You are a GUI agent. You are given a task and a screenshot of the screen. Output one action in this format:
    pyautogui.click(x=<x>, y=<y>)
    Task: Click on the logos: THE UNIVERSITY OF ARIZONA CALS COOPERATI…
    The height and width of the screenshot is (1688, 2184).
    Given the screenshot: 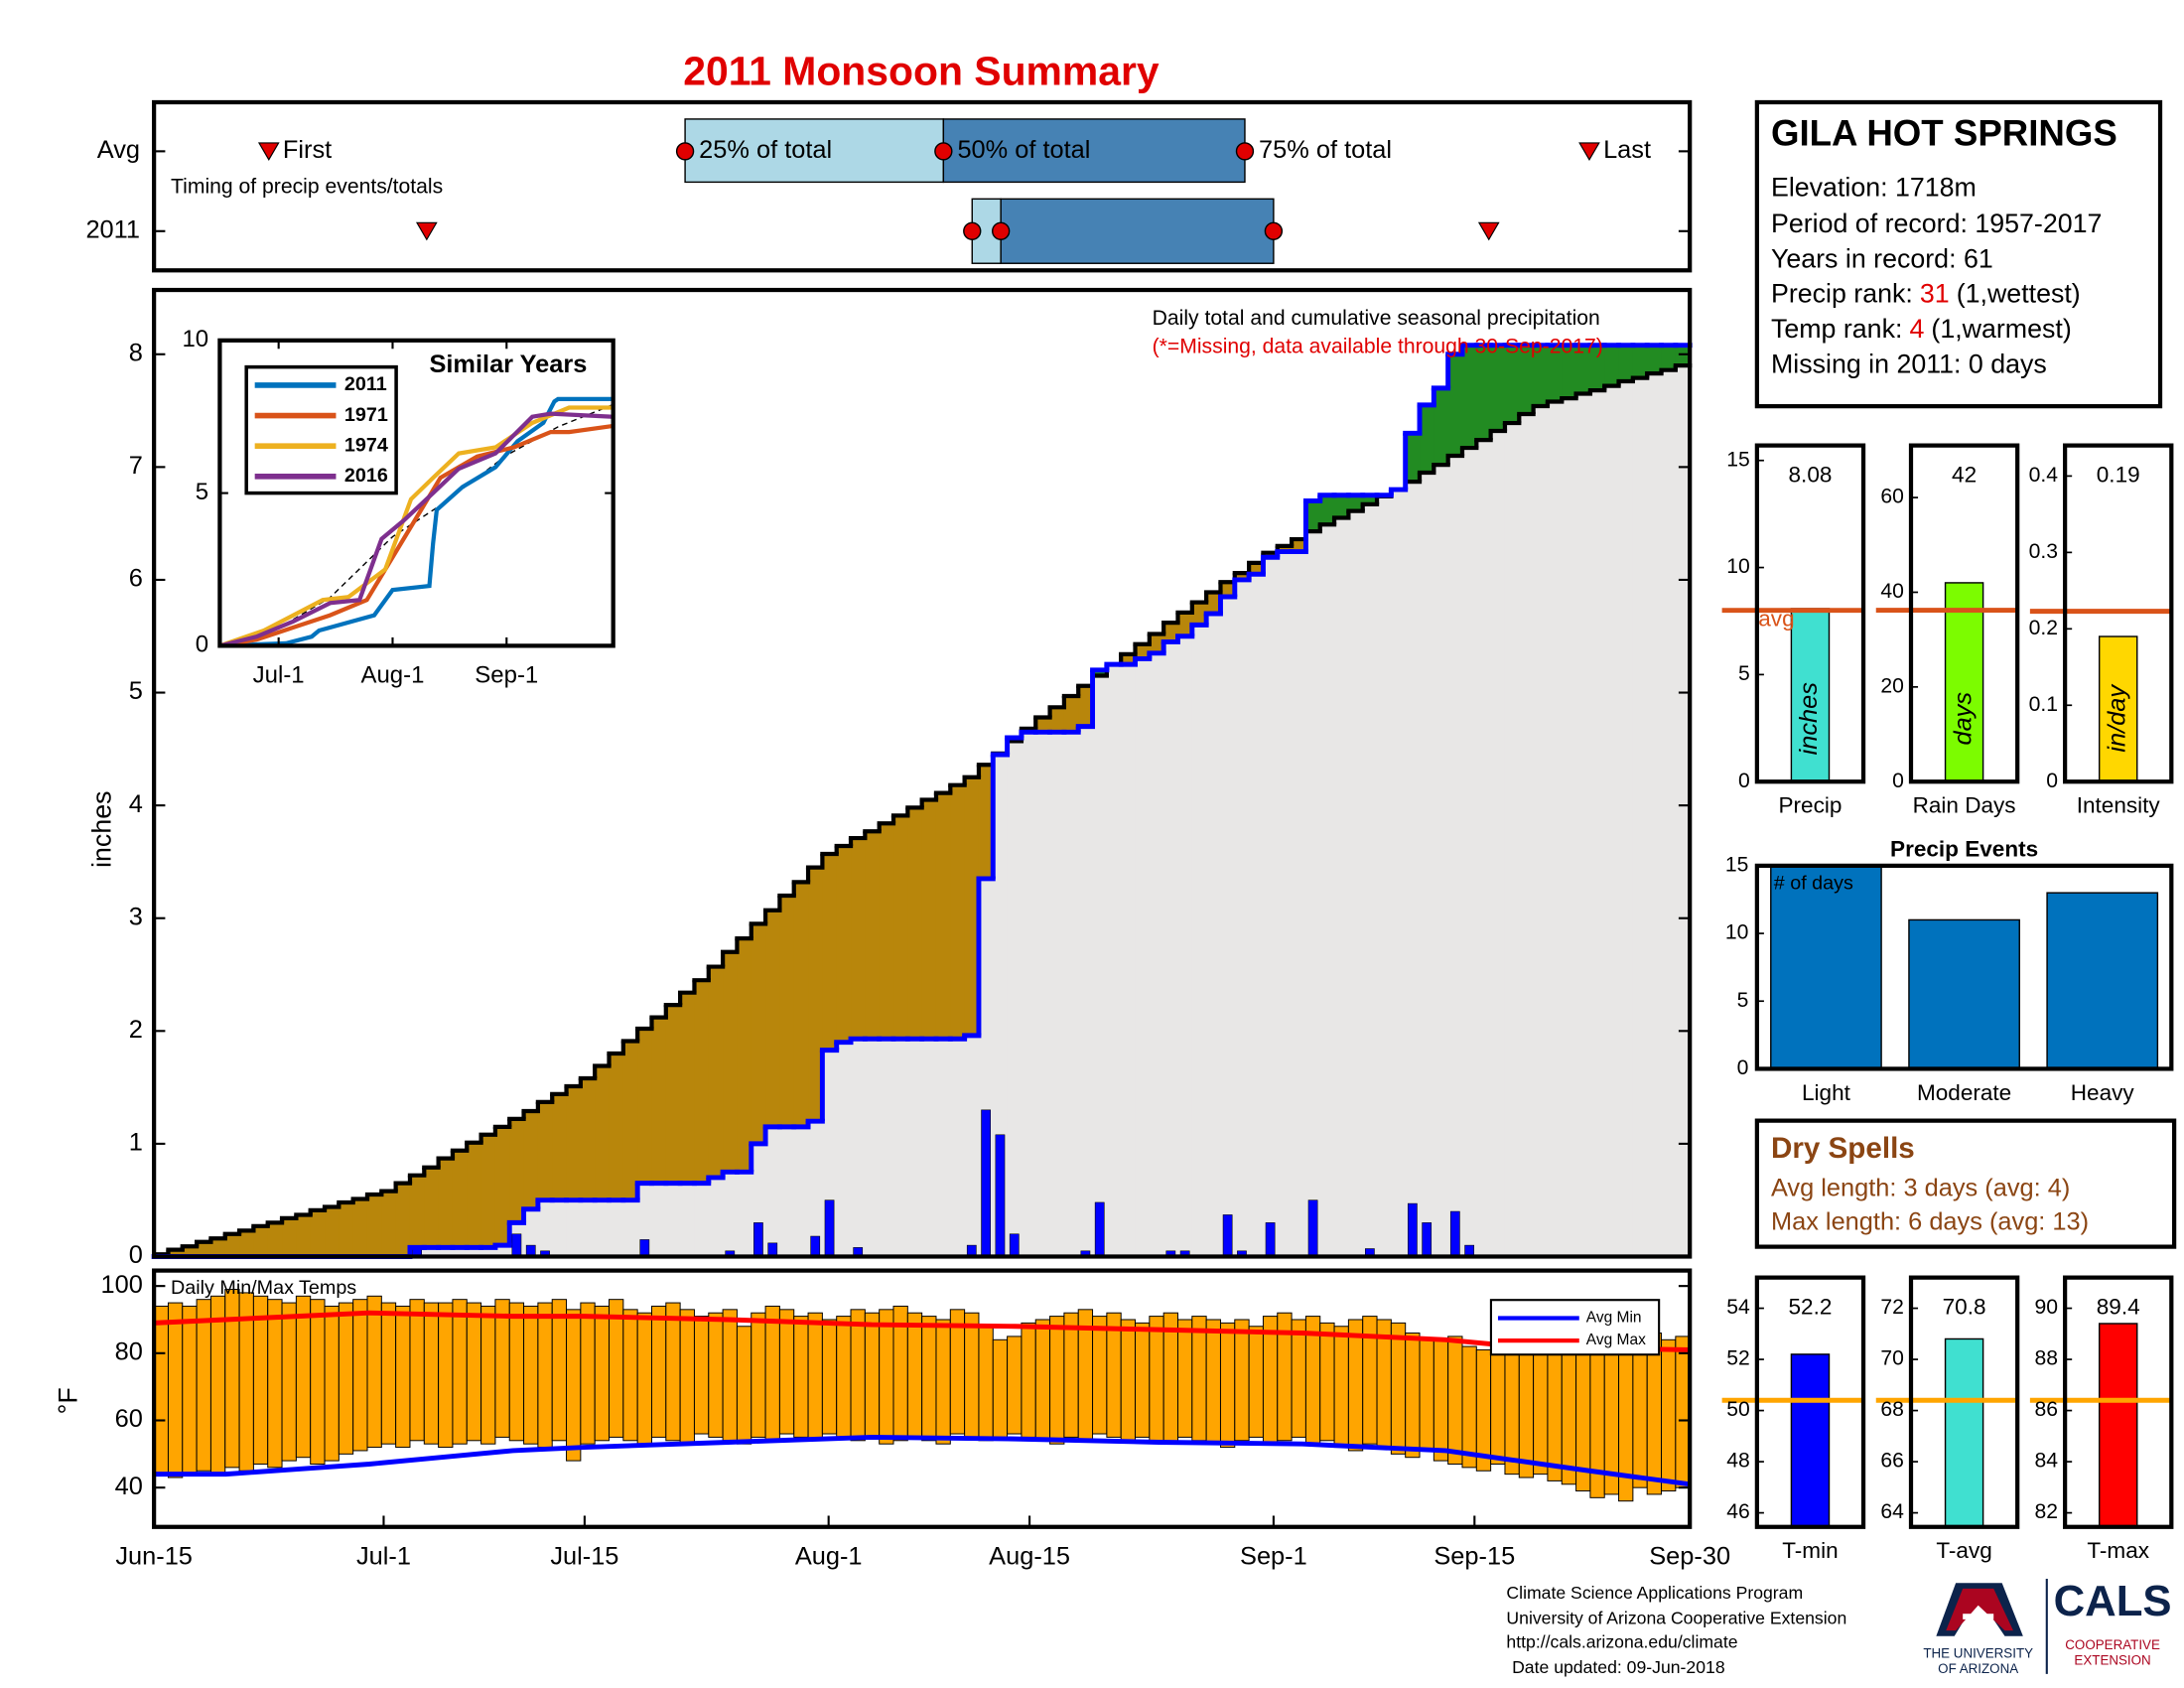 What is the action you would take?
    pyautogui.click(x=2047, y=1626)
    